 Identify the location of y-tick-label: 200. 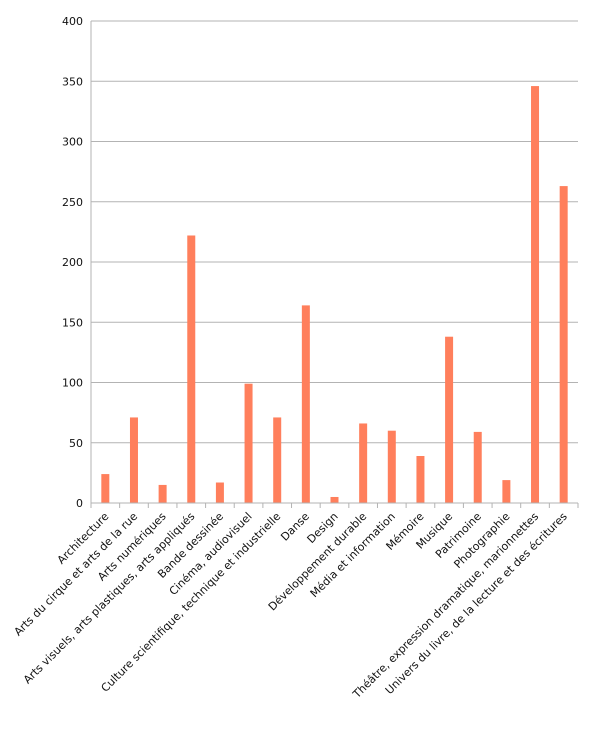
(72, 262).